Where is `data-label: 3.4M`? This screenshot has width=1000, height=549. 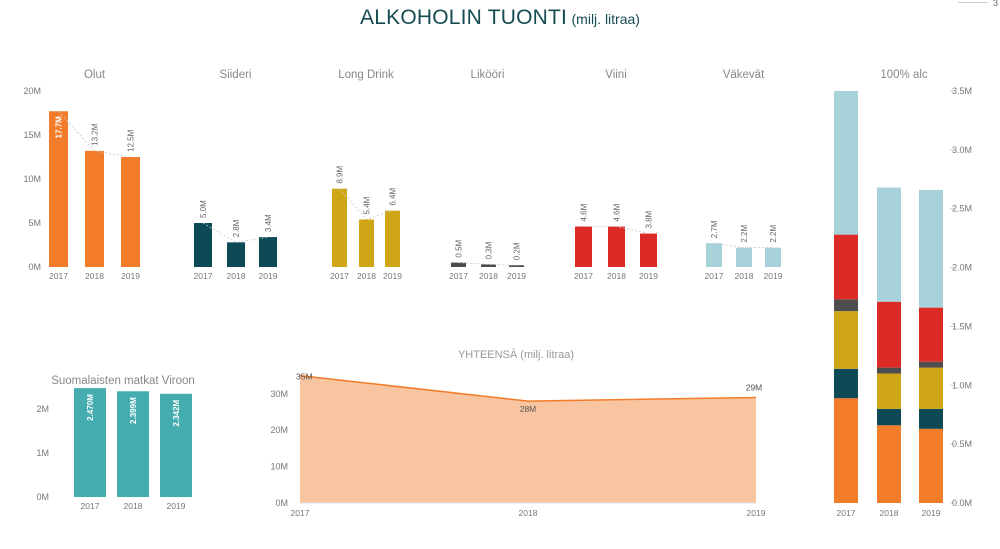 data-label: 3.4M is located at coordinates (268, 223).